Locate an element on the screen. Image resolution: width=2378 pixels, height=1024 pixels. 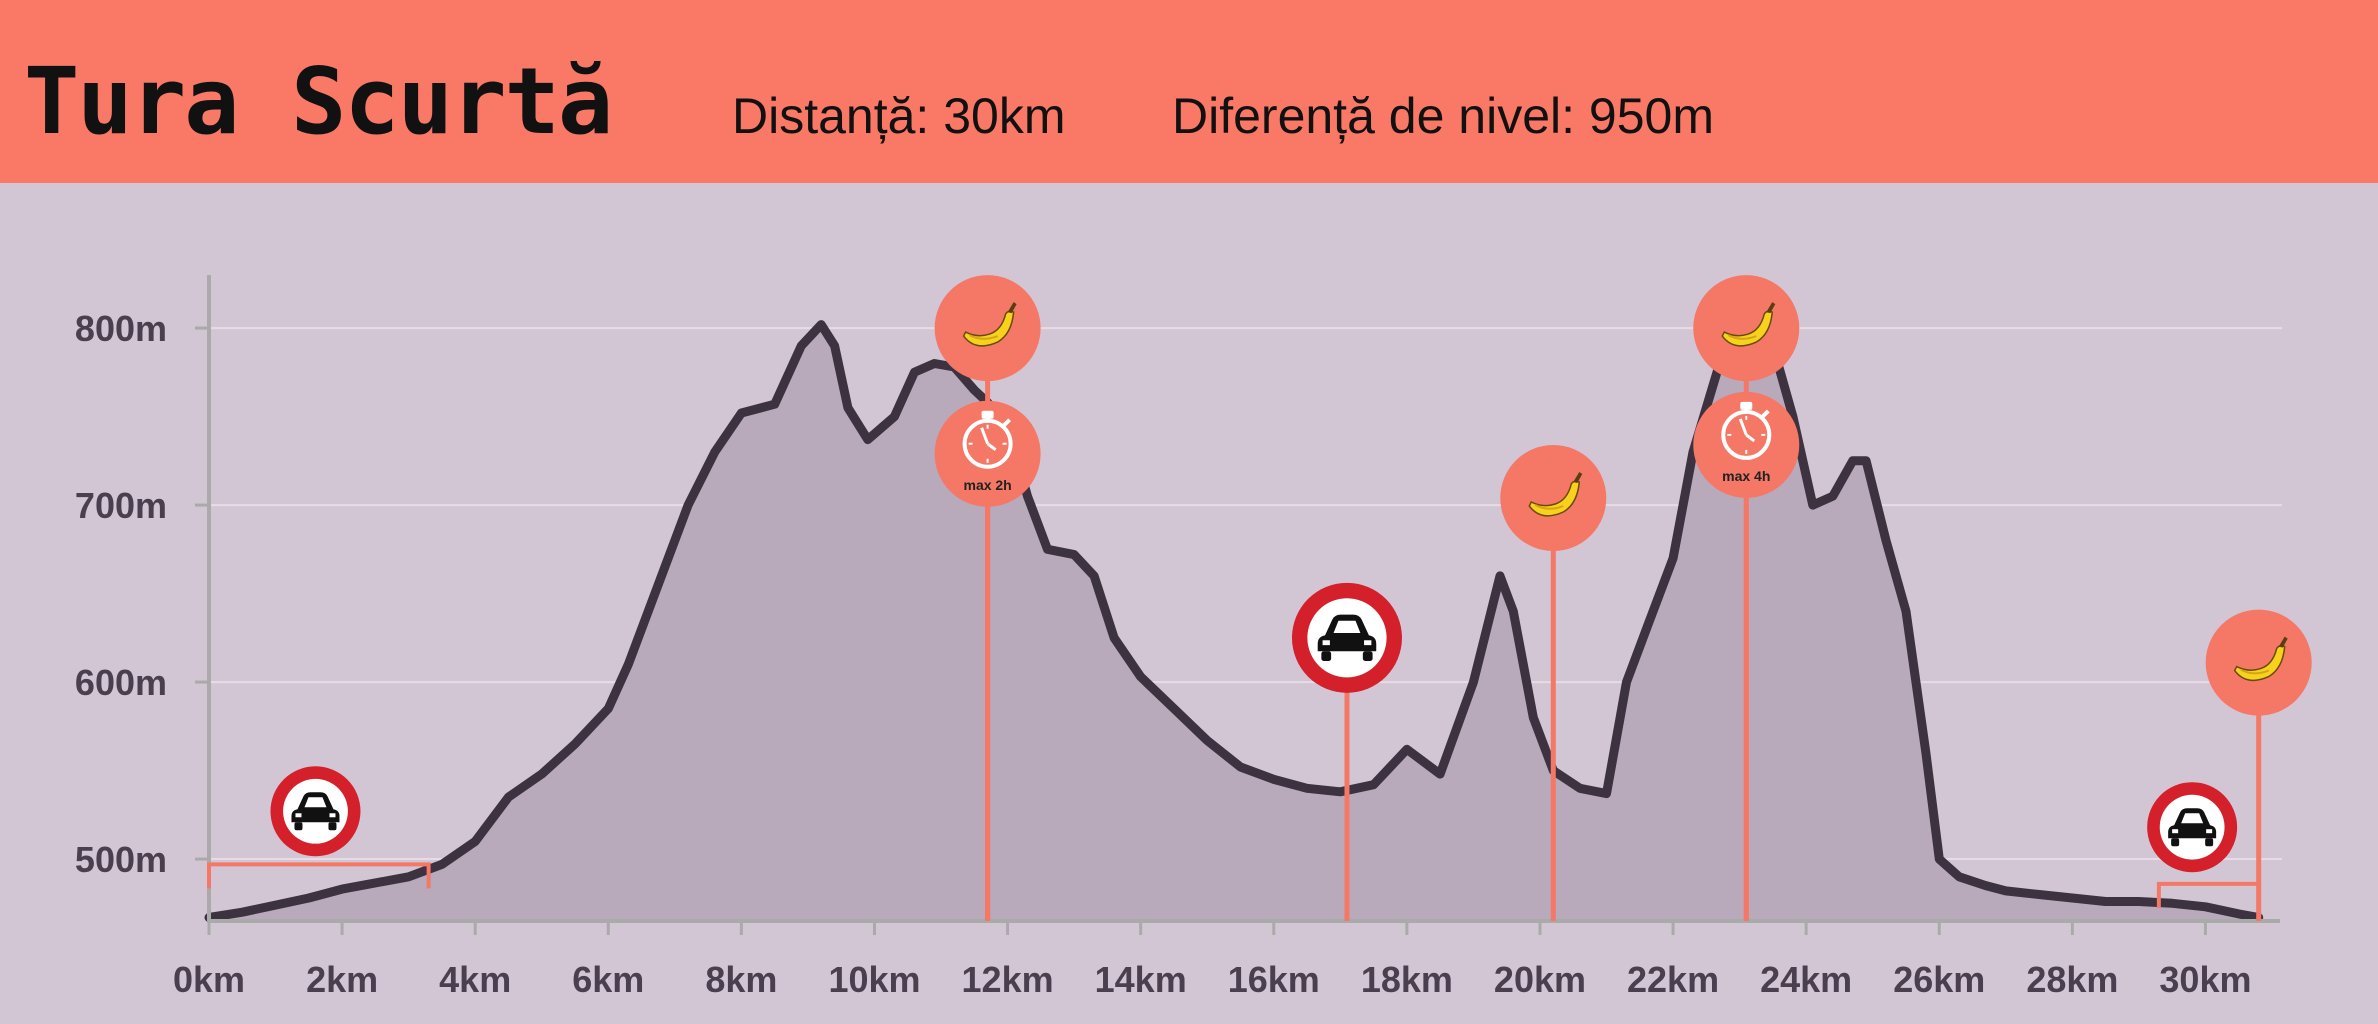
x-tick-label: 4km is located at coordinates (475, 979).